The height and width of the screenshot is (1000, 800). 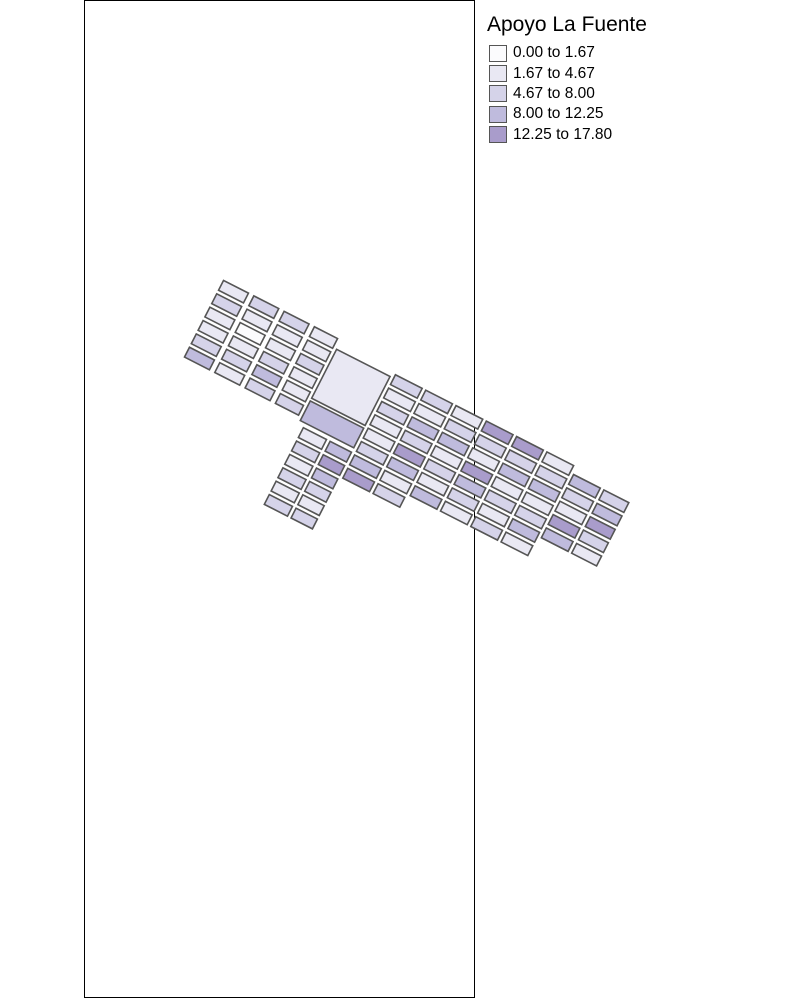 What do you see at coordinates (554, 53) in the screenshot?
I see `legend-label: 0.00 to 1.67` at bounding box center [554, 53].